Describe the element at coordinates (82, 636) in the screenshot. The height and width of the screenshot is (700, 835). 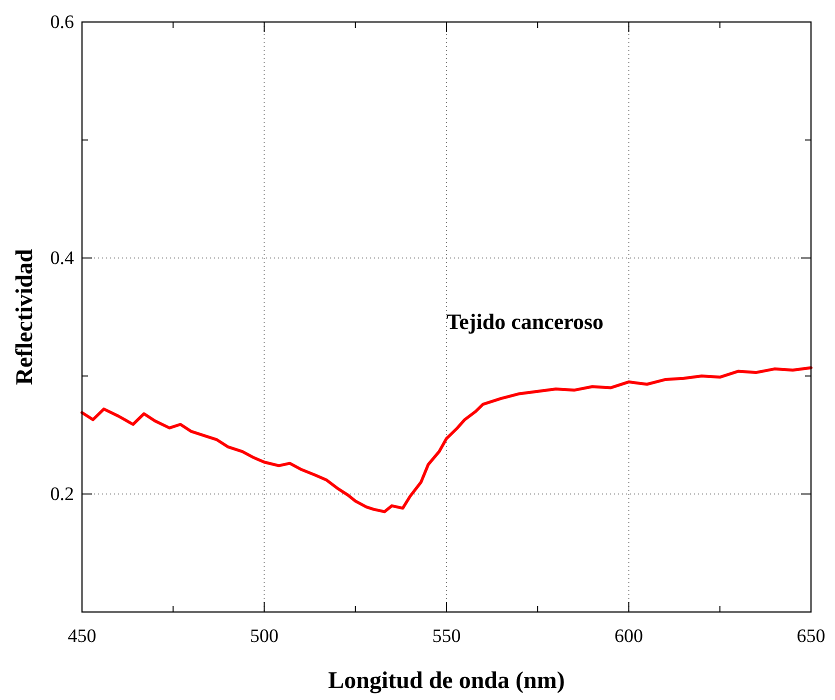
I see `x-tick-label: 450` at that location.